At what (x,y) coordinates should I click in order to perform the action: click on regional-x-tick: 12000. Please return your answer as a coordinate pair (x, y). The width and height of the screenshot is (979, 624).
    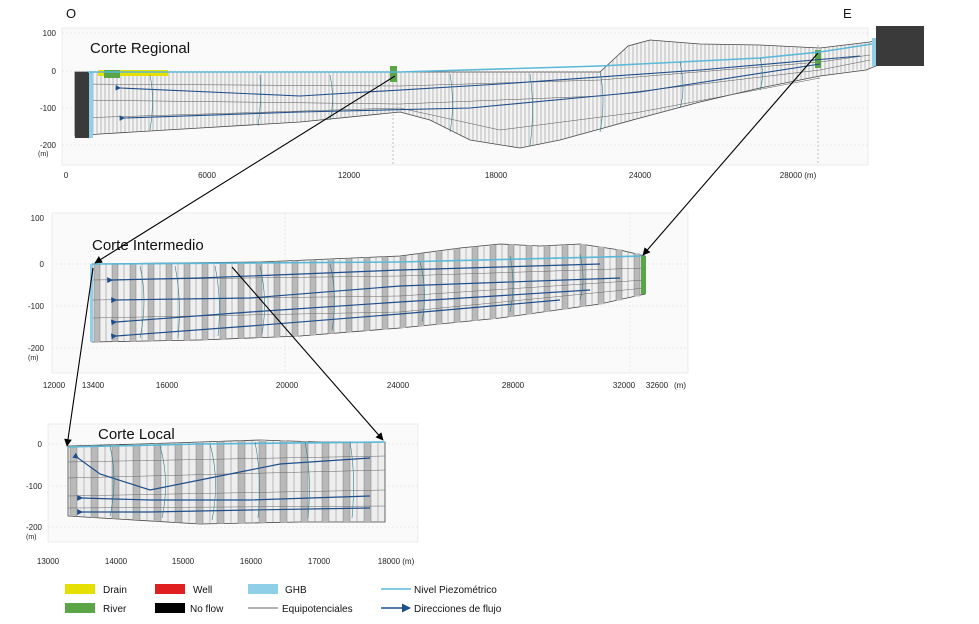
    Looking at the image, I should click on (349, 175).